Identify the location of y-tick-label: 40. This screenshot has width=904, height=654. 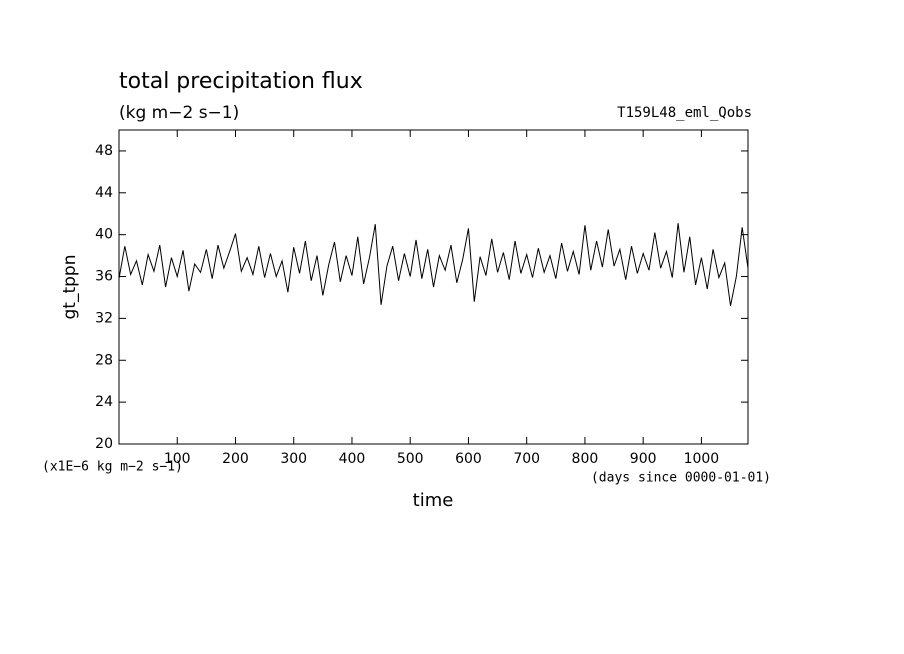
(104, 235).